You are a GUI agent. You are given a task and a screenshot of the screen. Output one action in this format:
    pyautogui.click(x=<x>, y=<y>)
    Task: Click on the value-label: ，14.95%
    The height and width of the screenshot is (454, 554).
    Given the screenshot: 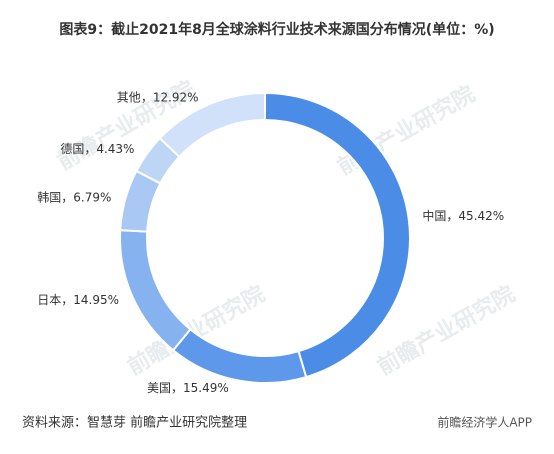 What is the action you would take?
    pyautogui.click(x=90, y=299)
    